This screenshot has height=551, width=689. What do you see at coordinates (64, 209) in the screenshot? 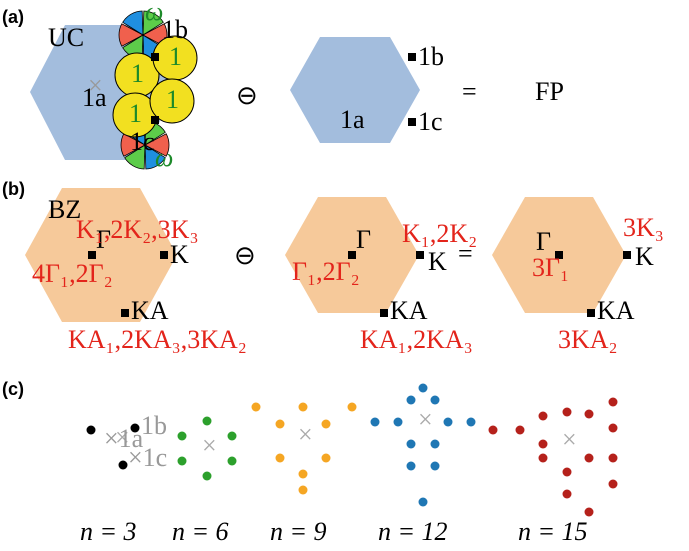
I see `bz-label: BZ` at bounding box center [64, 209].